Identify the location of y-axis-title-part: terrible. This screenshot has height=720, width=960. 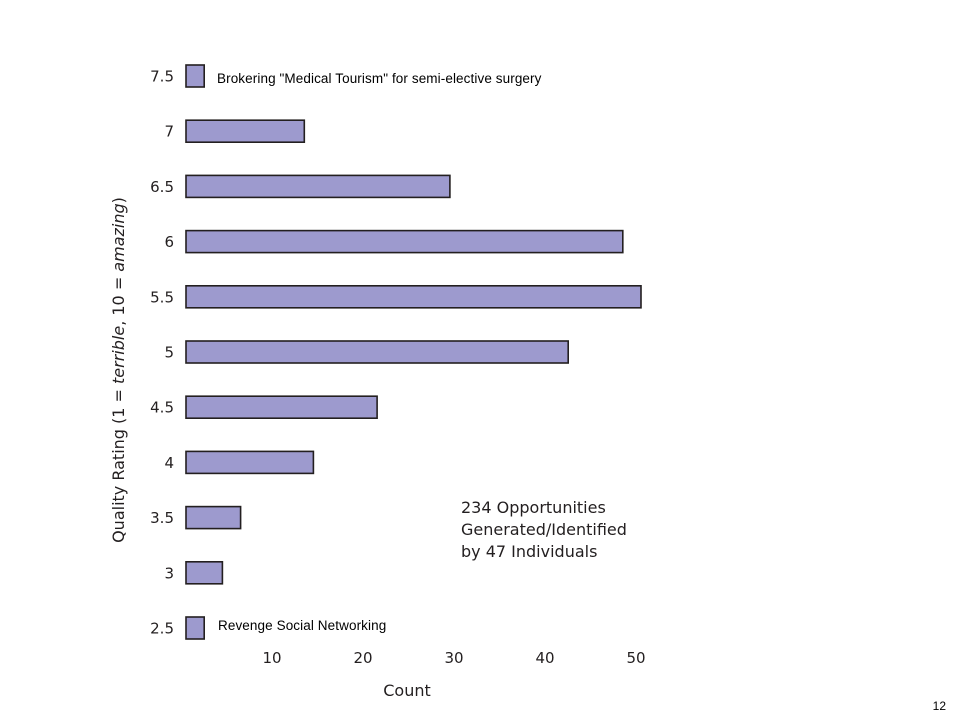
(118, 355).